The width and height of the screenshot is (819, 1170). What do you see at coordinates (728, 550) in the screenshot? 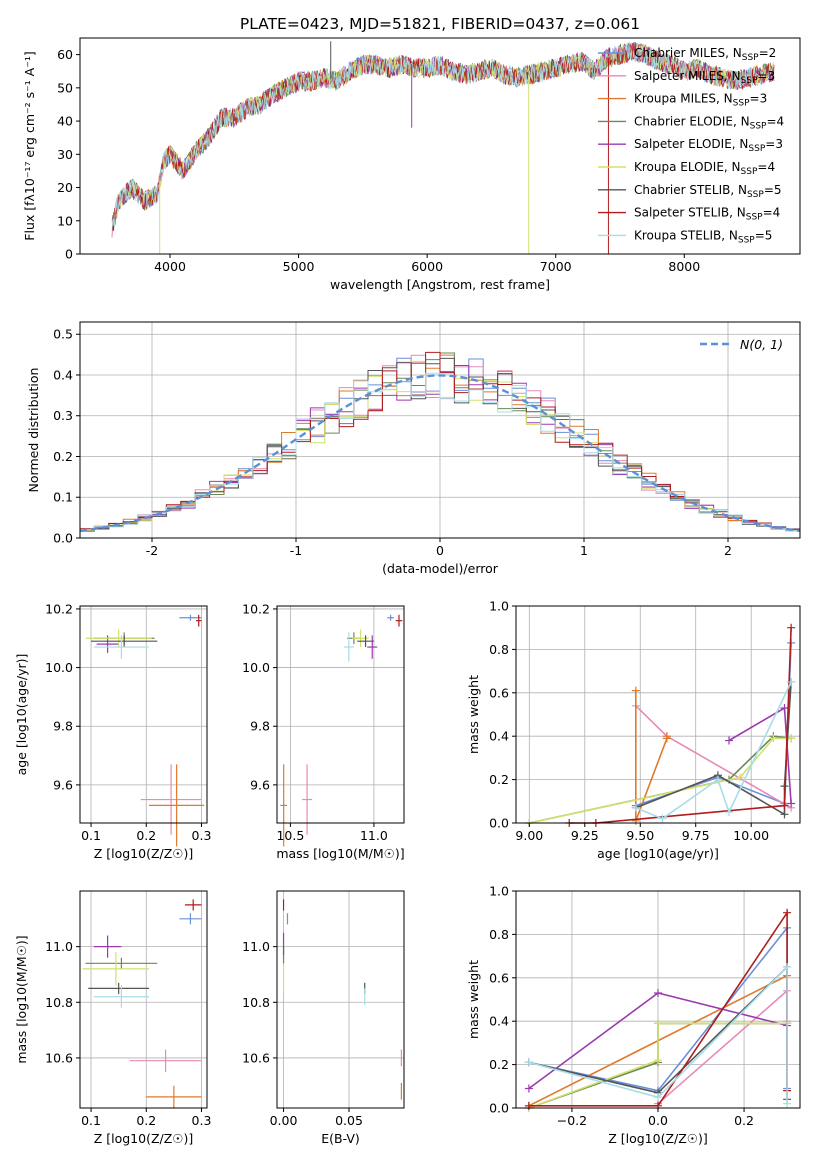
I see `x-tick-label: 2` at bounding box center [728, 550].